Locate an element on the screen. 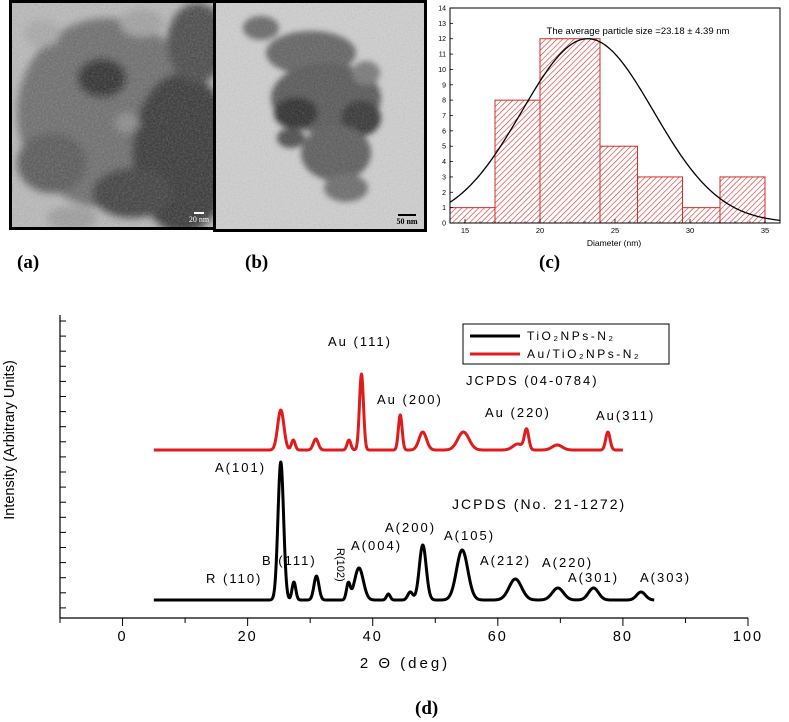 The image size is (789, 722). panel-label-a: (a) is located at coordinates (28, 262).